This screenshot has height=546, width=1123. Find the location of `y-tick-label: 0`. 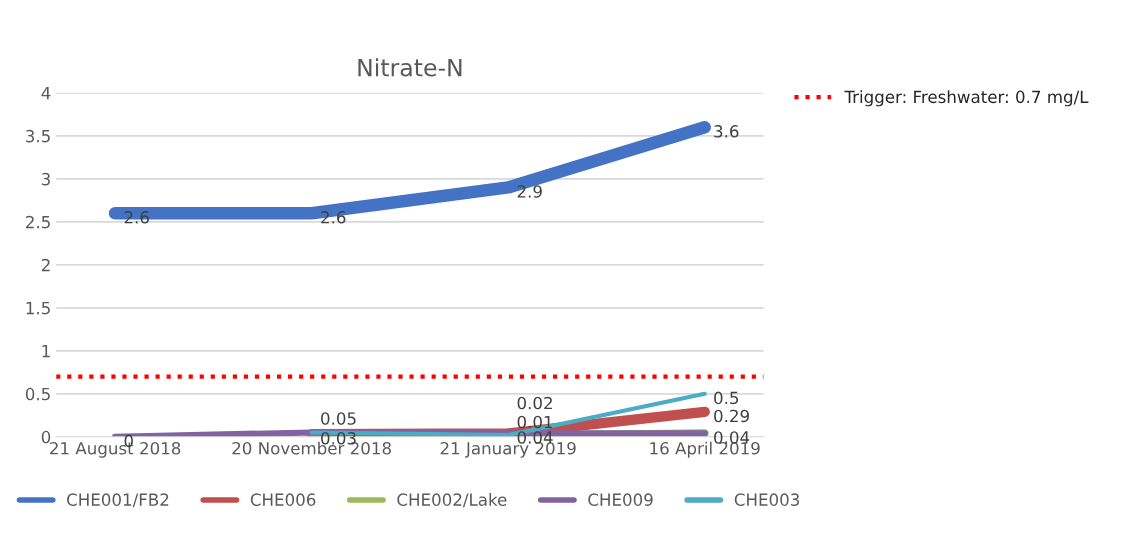

y-tick-label: 0 is located at coordinates (46, 437).